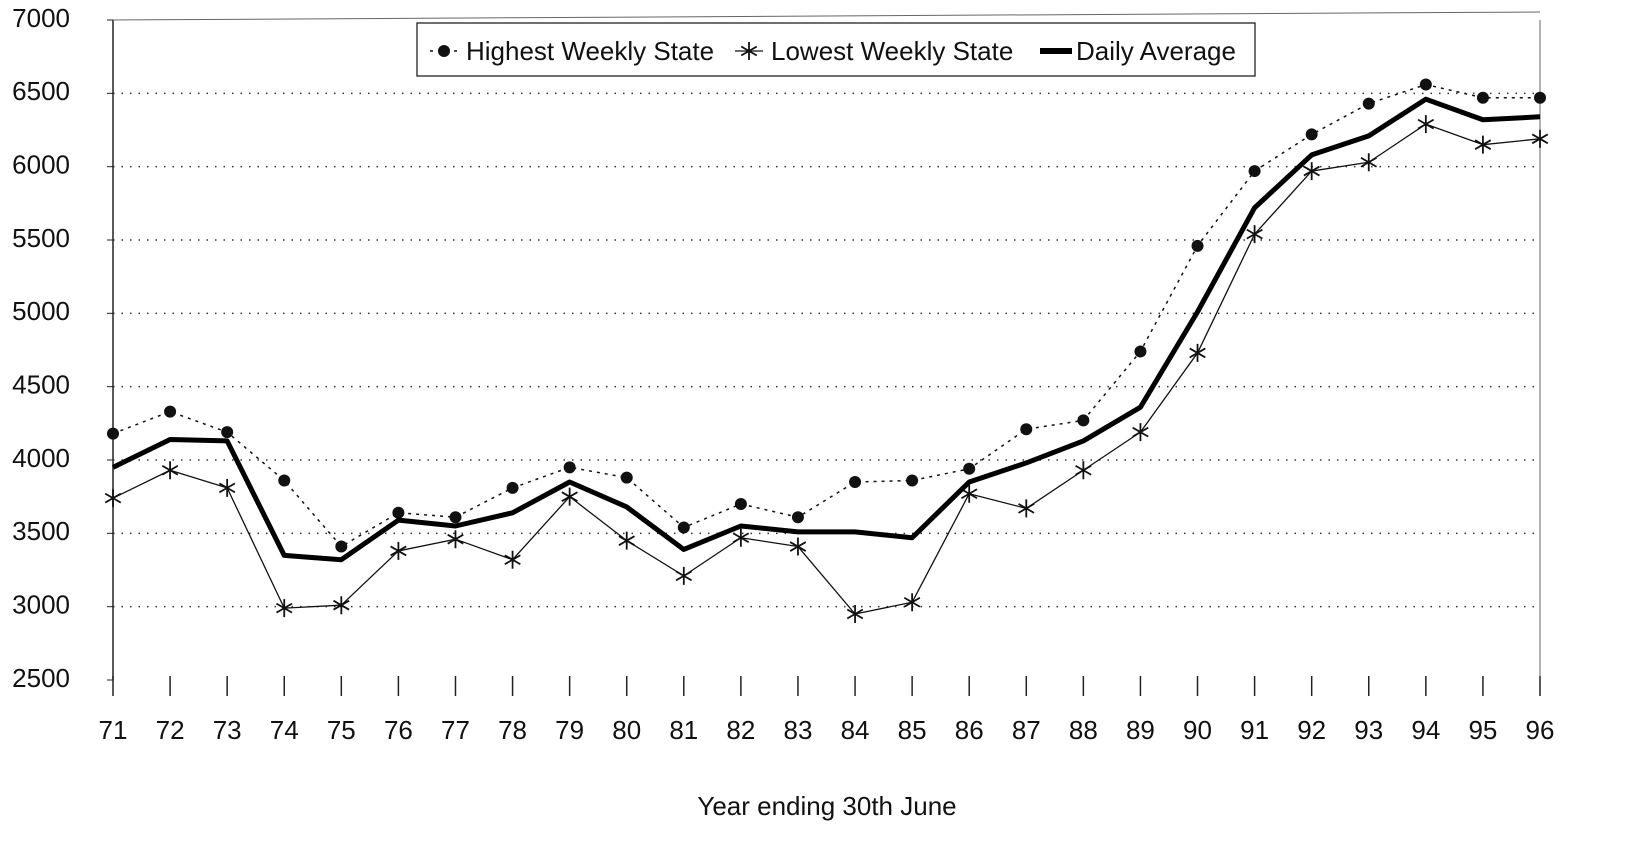 The image size is (1631, 858). Describe the element at coordinates (1311, 730) in the screenshot. I see `x-tick-label: 92` at that location.